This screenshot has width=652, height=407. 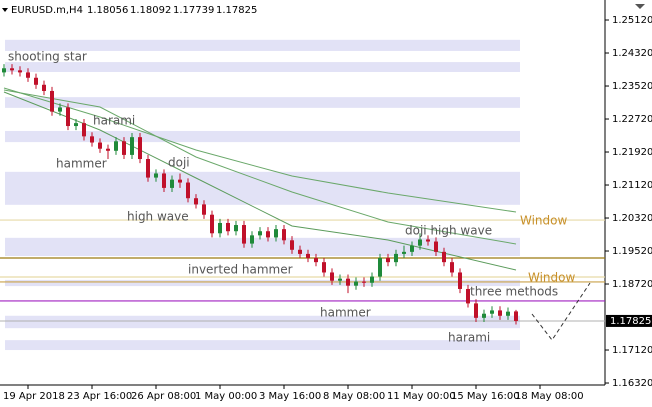 I want to click on annotation: three methods, so click(x=514, y=292).